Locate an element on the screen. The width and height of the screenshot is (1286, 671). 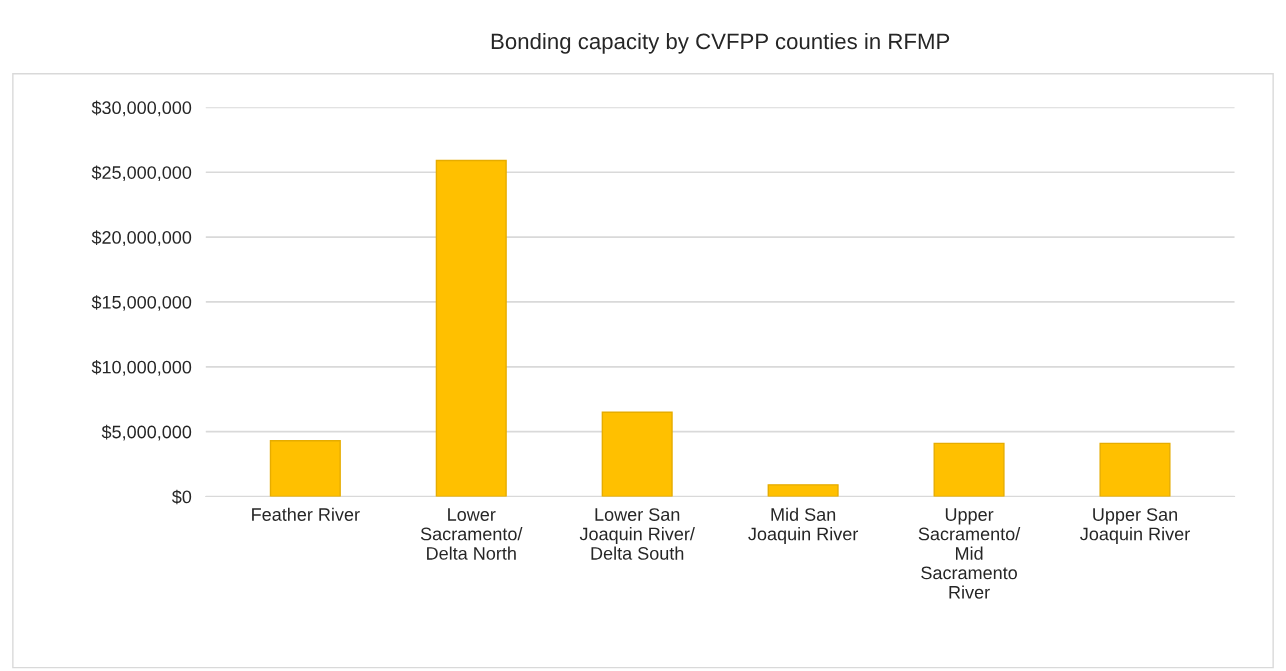
x-tick-label: Upper San Joaquin River is located at coordinates (1135, 526).